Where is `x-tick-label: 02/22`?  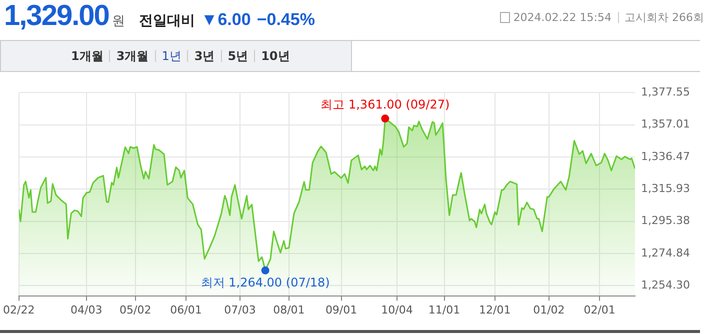
x-tick-label: 02/22 is located at coordinates (19, 309).